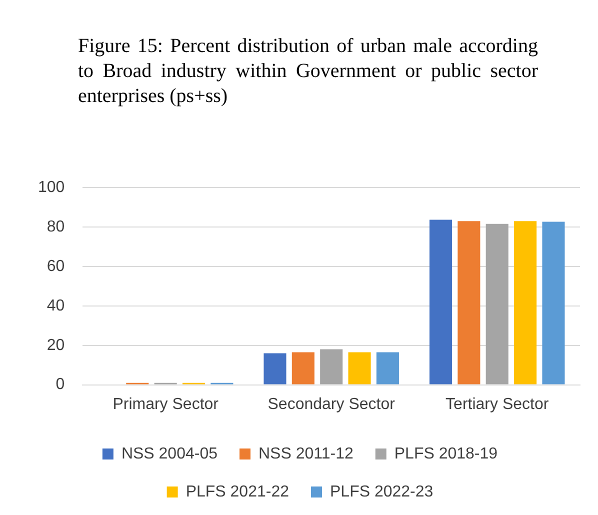 The height and width of the screenshot is (515, 598). What do you see at coordinates (55, 266) in the screenshot?
I see `y-tick-label: 60` at bounding box center [55, 266].